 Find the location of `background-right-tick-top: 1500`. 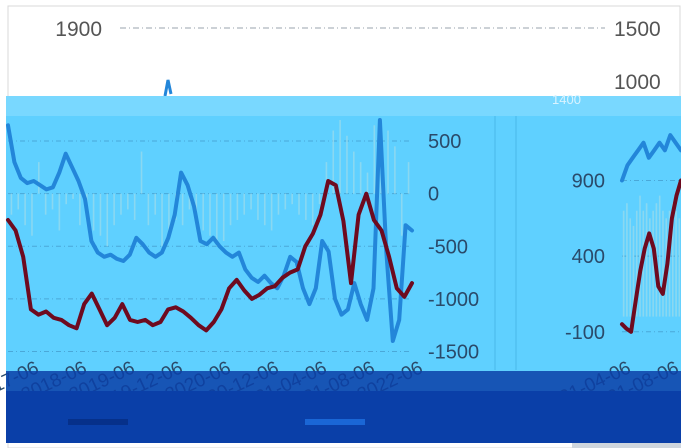

background-right-tick-top: 1500 is located at coordinates (637, 29).